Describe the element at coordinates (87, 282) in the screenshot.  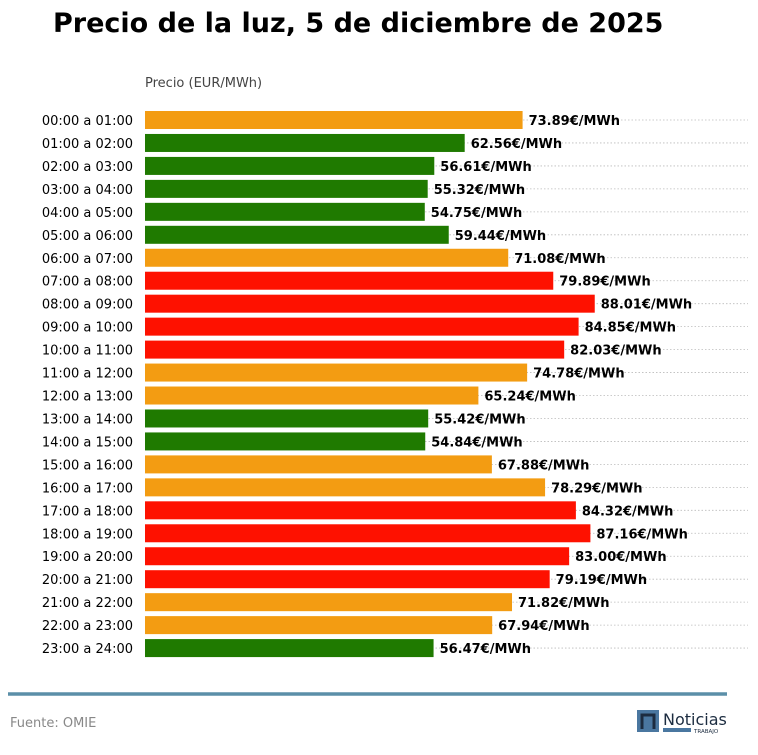
I see `category-label: 07:00 a 08:00` at that location.